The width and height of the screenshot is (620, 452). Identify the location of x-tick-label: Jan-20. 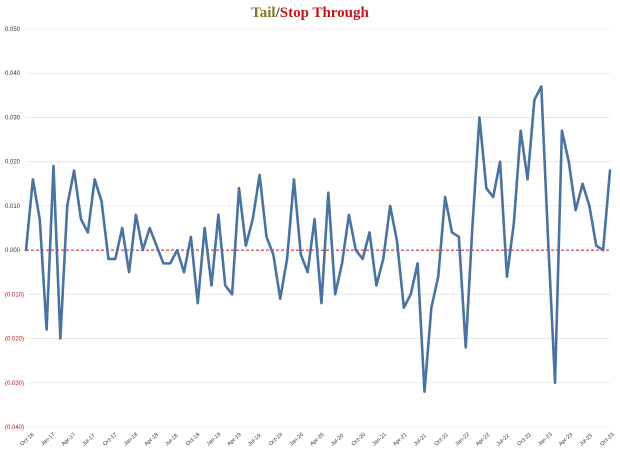
(297, 440).